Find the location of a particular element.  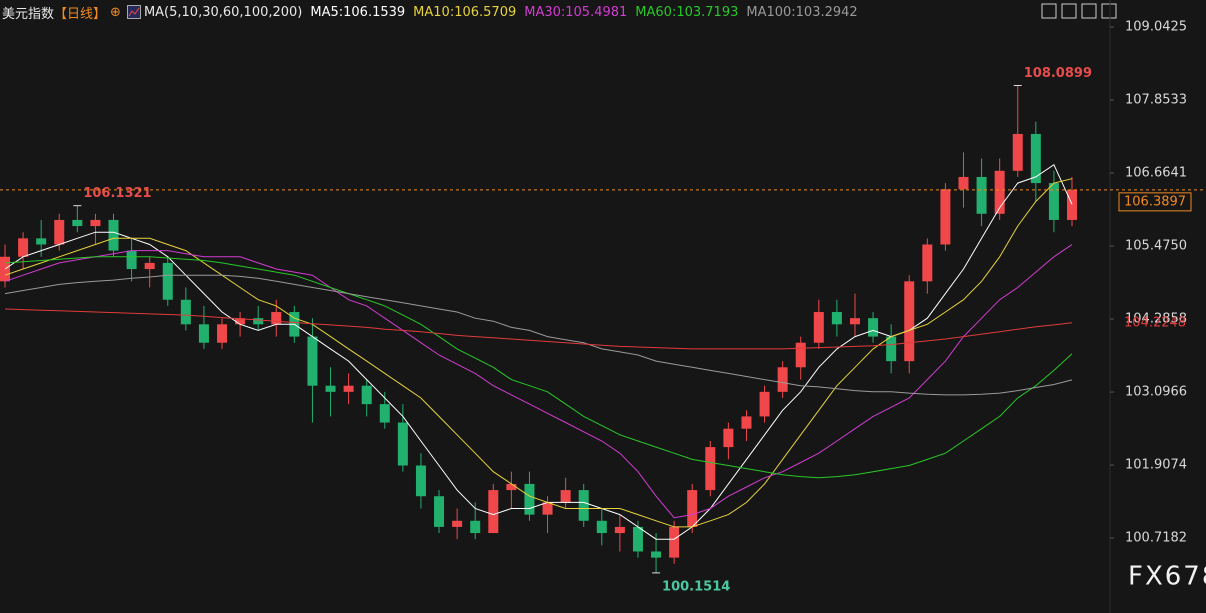

watermark: FX678 is located at coordinates (1167, 577).